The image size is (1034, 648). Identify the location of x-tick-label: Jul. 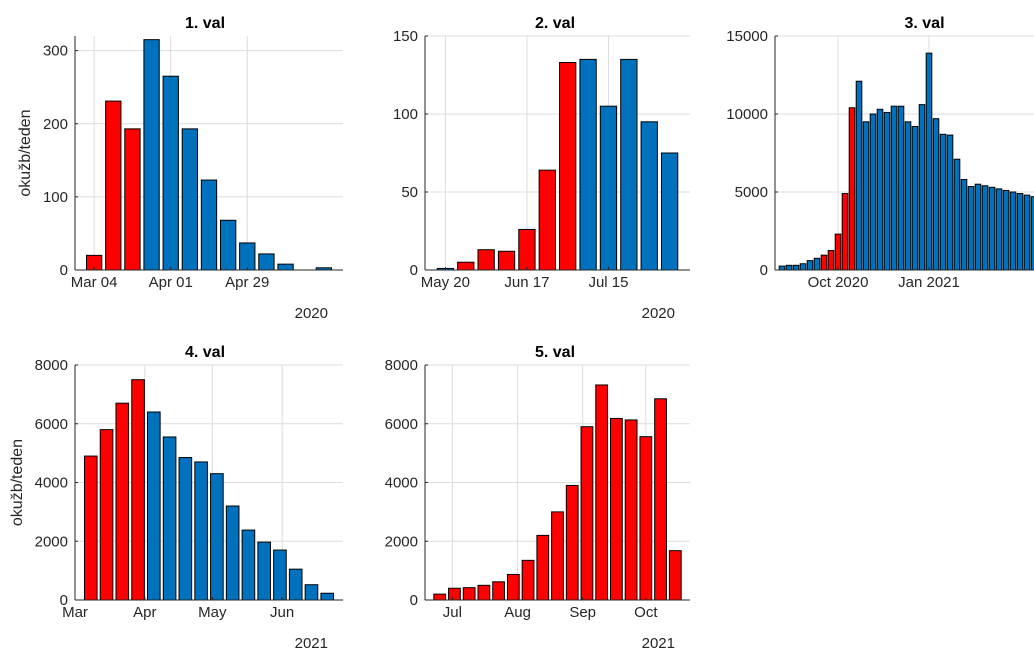
(452, 612).